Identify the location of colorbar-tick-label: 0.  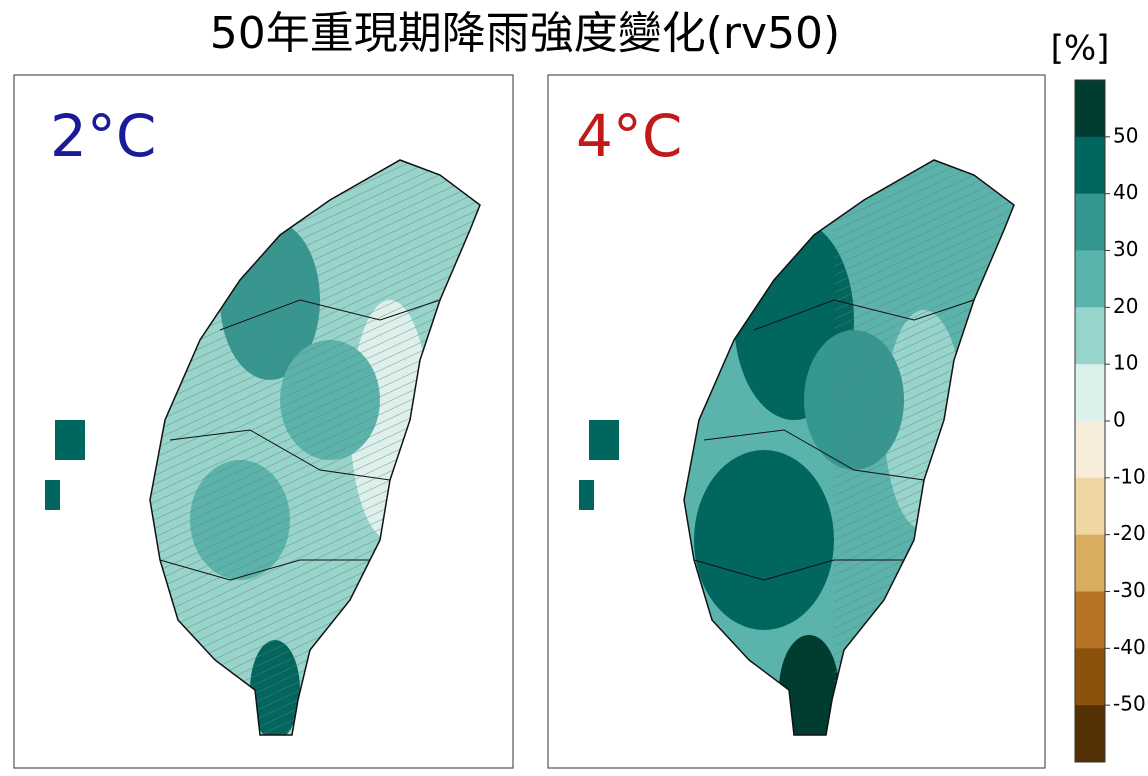
(1119, 420).